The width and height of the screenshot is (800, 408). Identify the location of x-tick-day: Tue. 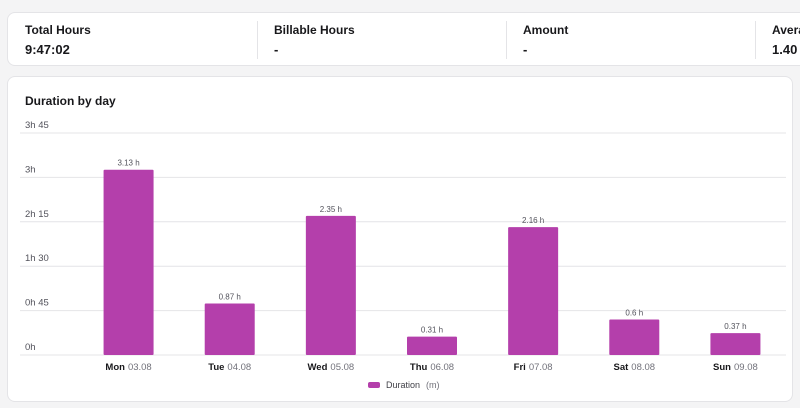
(216, 367).